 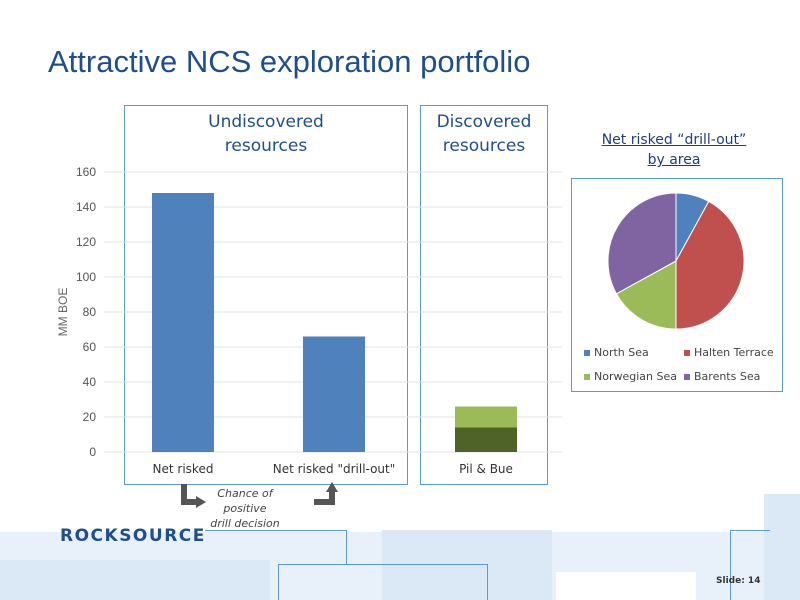 I want to click on rocksource-logo: ROCKSOURCE, so click(x=133, y=536).